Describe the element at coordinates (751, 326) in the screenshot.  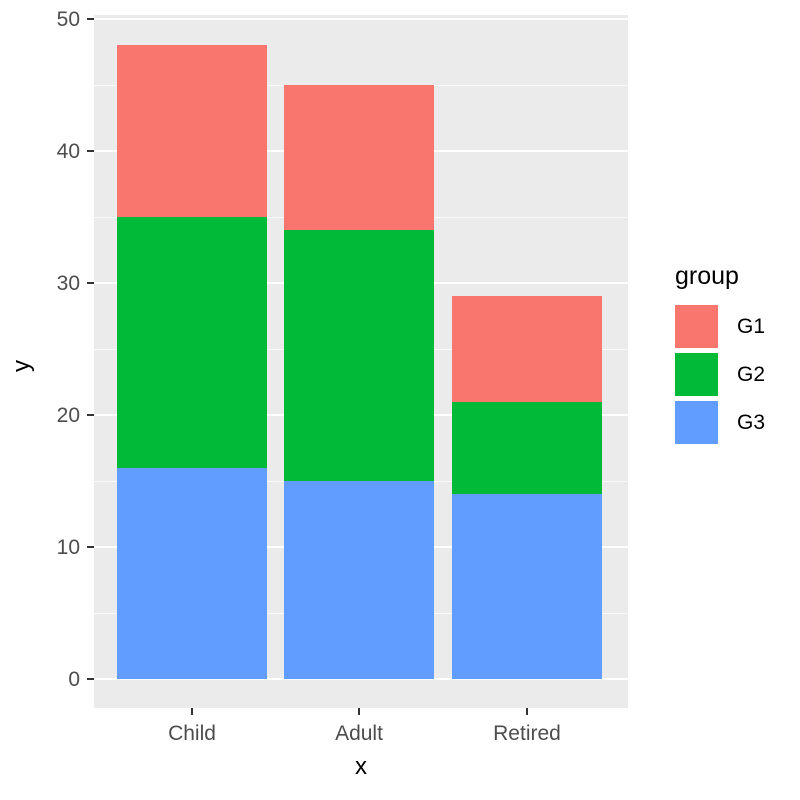
I see `legend-label-G1: G1` at that location.